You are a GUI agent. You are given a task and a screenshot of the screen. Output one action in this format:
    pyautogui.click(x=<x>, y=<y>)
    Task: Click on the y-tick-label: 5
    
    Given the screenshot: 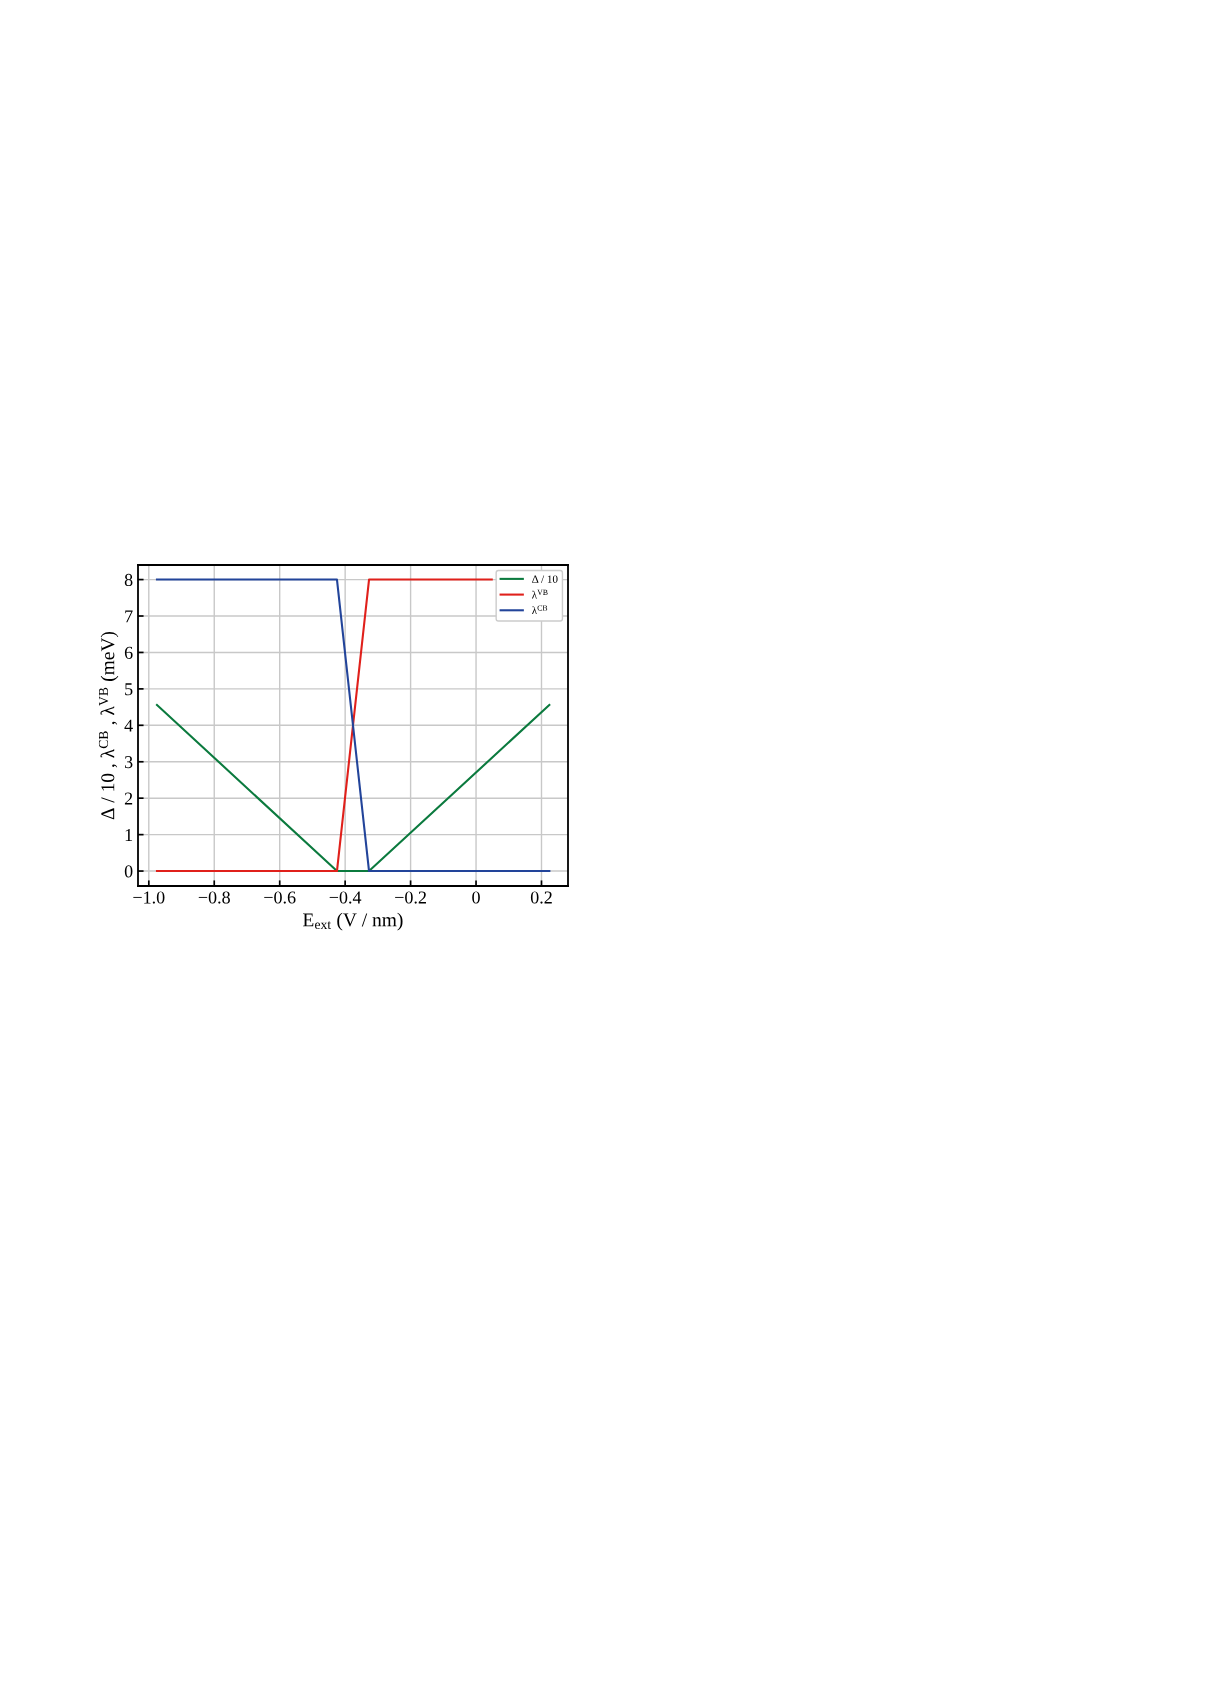 What is the action you would take?
    pyautogui.click(x=129, y=689)
    